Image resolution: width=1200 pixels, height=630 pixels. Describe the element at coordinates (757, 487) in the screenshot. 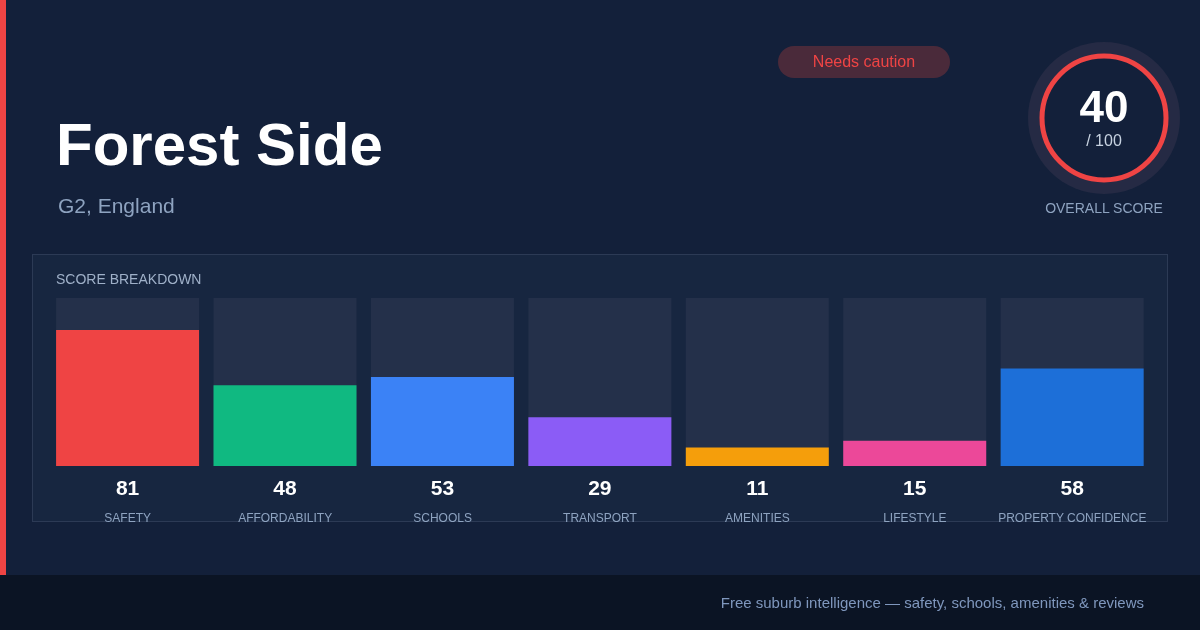

I see `data-label: 11` at that location.